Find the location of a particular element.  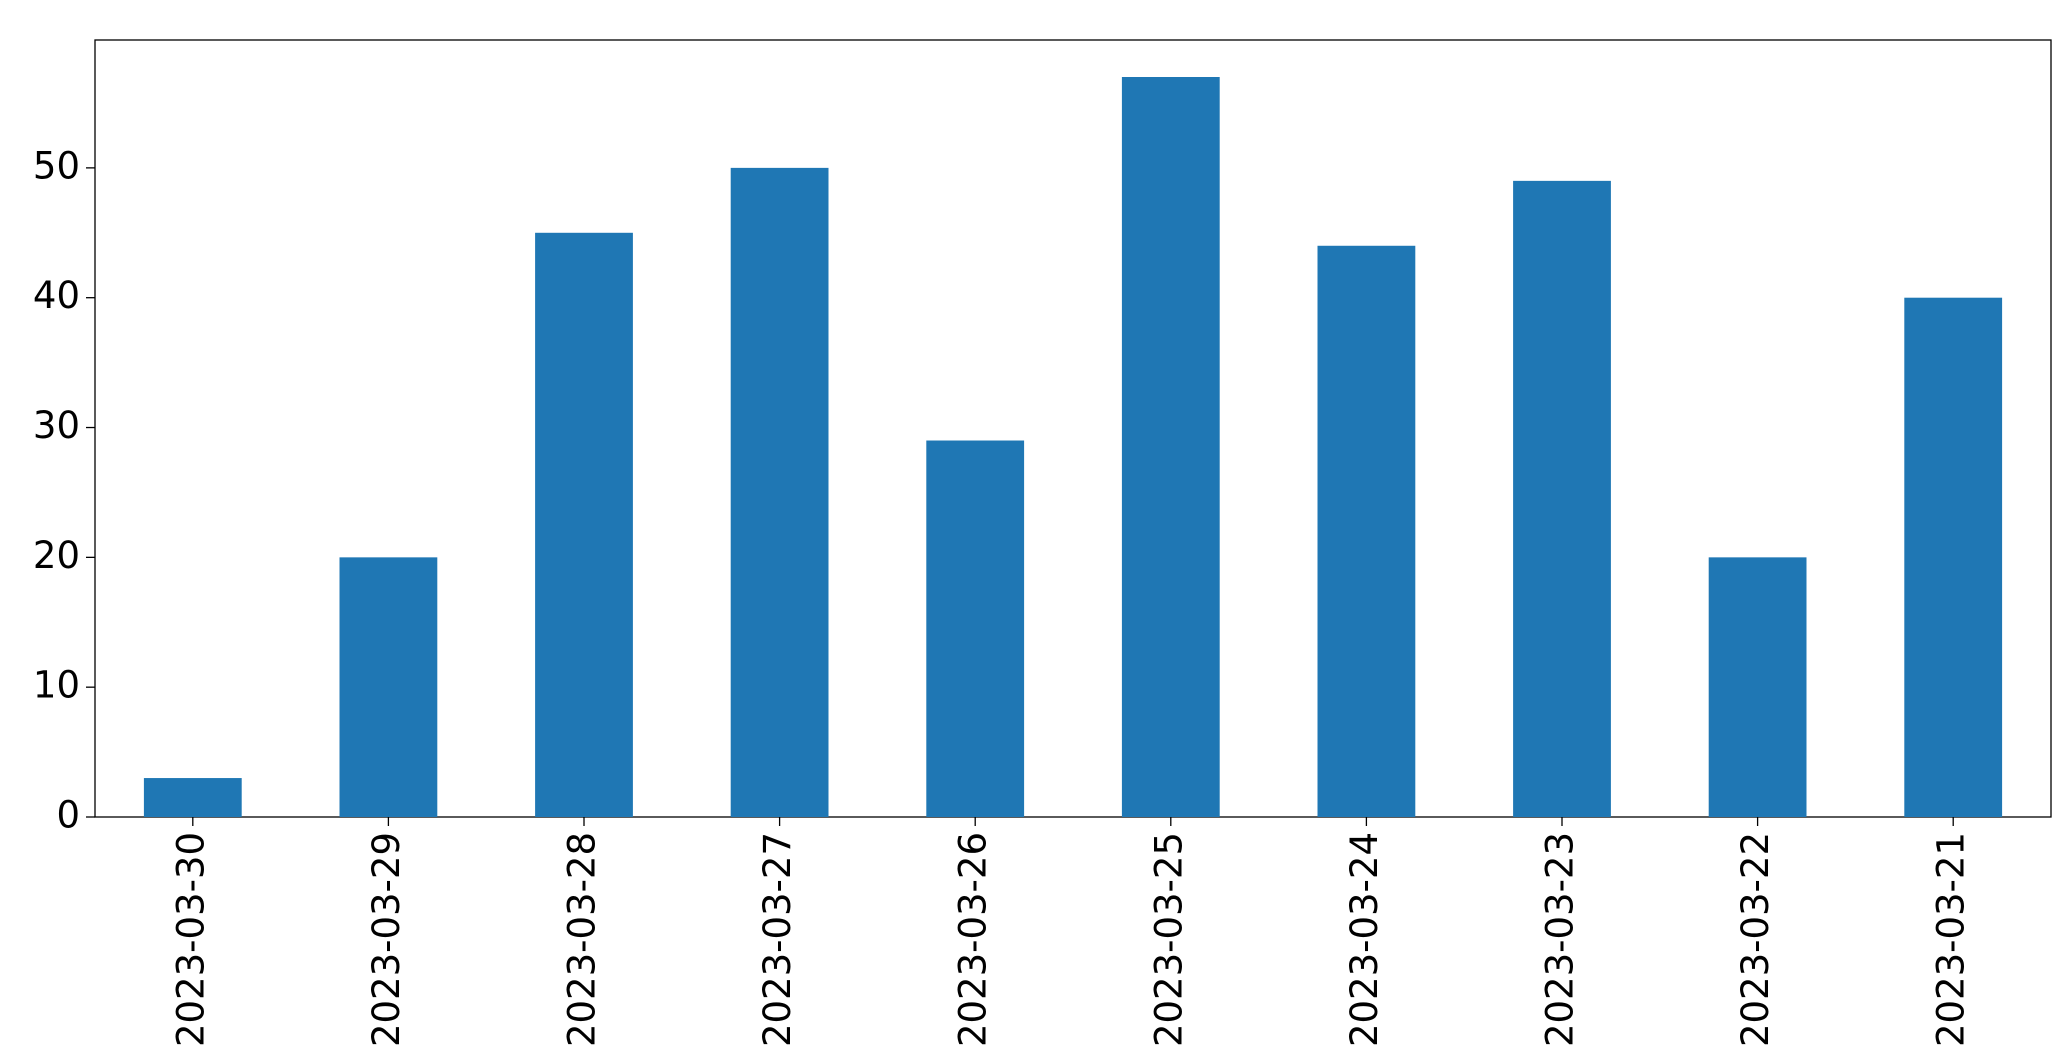

x-tick-label: 2023-03-29 is located at coordinates (386, 939).